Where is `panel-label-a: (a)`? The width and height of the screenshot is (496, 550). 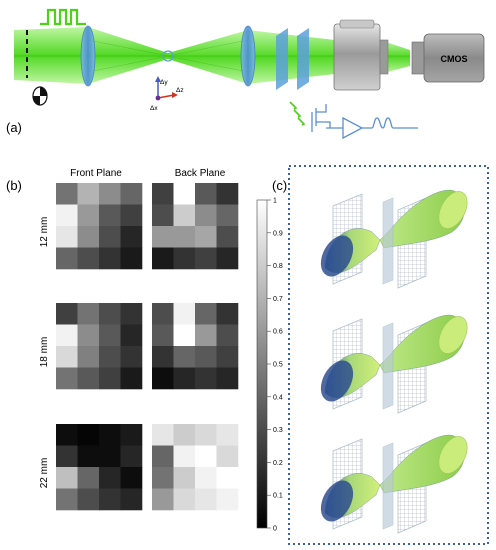 panel-label-a: (a) is located at coordinates (14, 127).